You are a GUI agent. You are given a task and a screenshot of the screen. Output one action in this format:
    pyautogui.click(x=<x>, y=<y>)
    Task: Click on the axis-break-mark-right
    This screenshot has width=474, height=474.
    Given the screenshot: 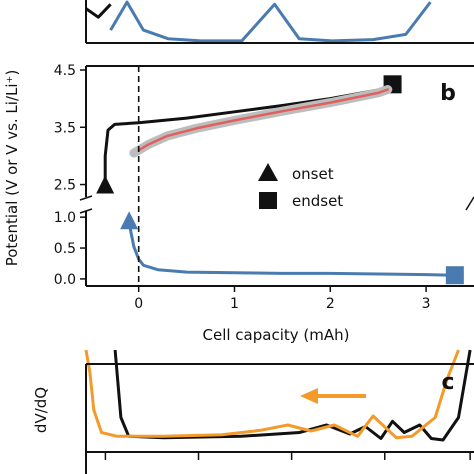 What is the action you would take?
    pyautogui.click(x=469, y=203)
    